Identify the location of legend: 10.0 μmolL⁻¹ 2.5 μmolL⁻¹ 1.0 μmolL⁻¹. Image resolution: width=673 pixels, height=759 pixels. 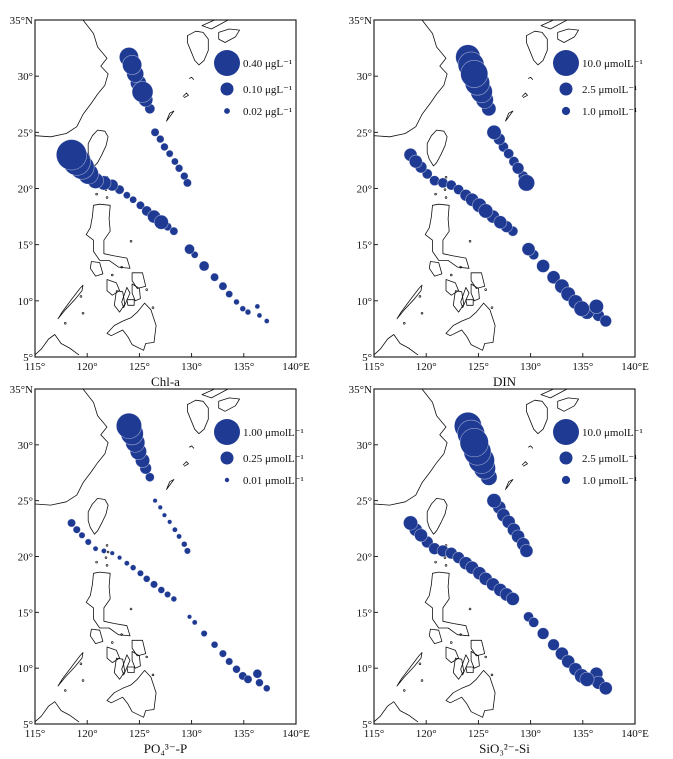
(598, 84).